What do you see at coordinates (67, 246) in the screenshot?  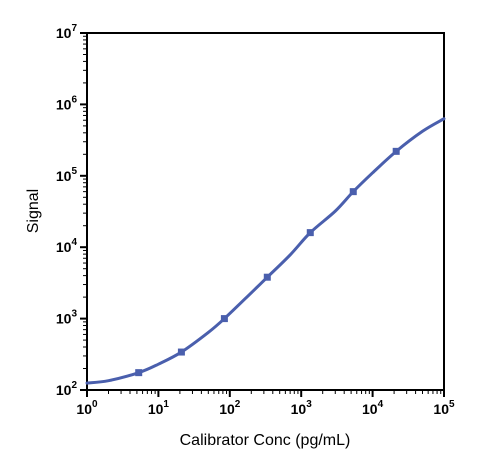 I see `y-tick-label: 10⁴` at bounding box center [67, 246].